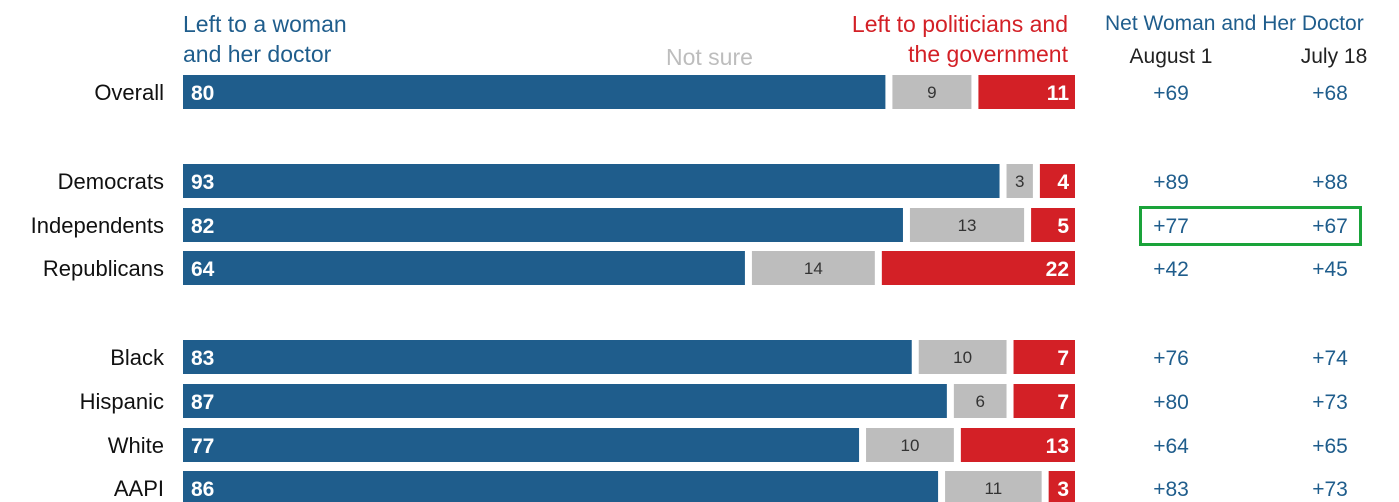 The image size is (1399, 502). I want to click on net-july-democrats: +88, so click(1330, 182).